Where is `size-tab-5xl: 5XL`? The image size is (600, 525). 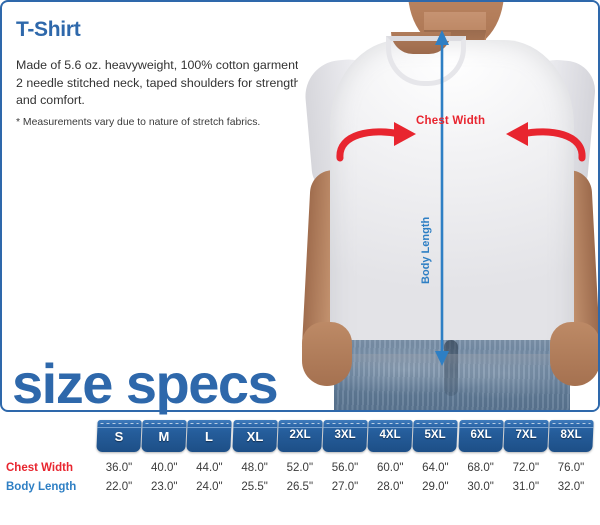
size-tab-5xl: 5XL is located at coordinates (435, 436).